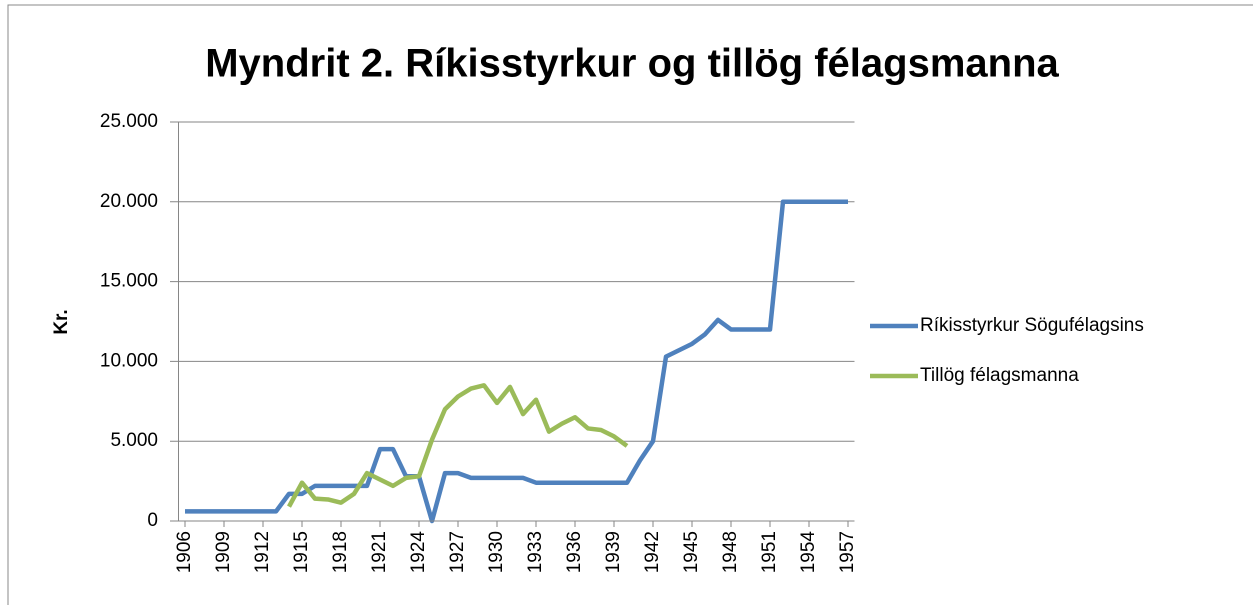 This screenshot has height=605, width=1253. I want to click on x-tick-label: 1954, so click(808, 552).